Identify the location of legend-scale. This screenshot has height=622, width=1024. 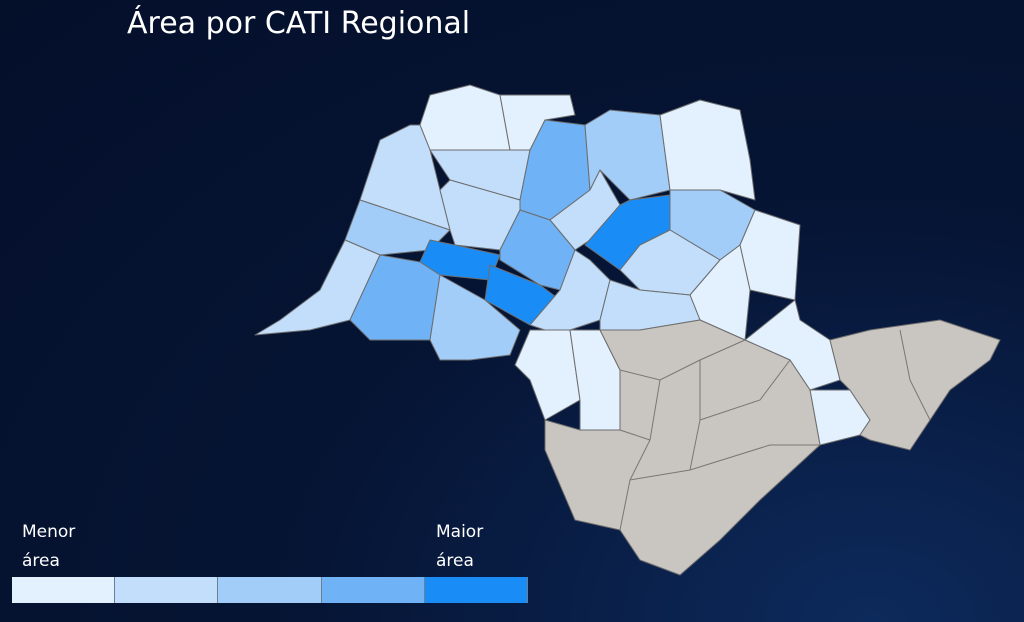
(270, 590).